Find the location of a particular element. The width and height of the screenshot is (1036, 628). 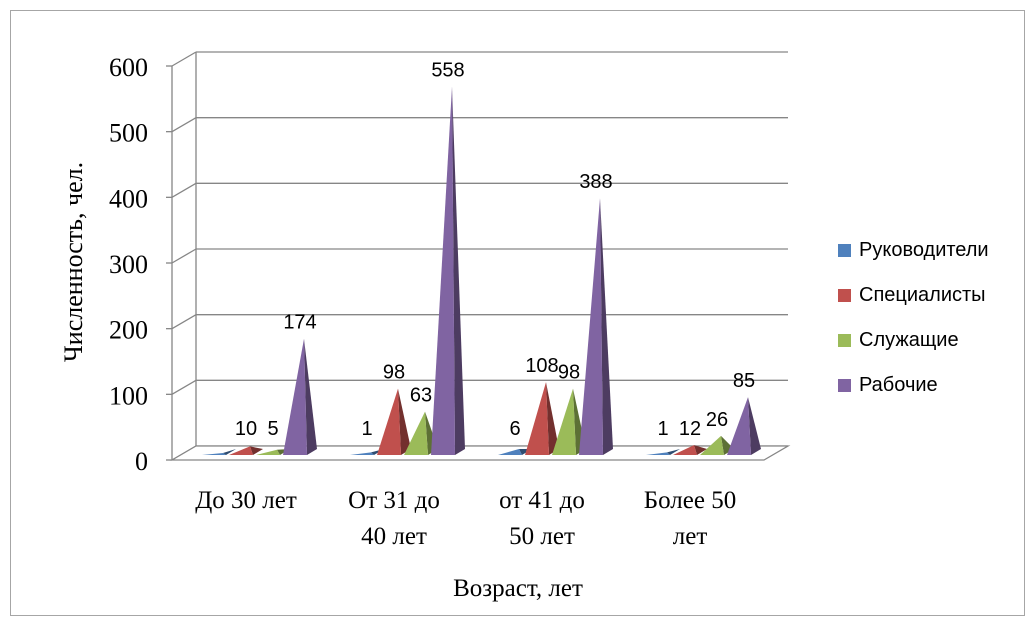

legend-item: Руководители is located at coordinates (913, 250).